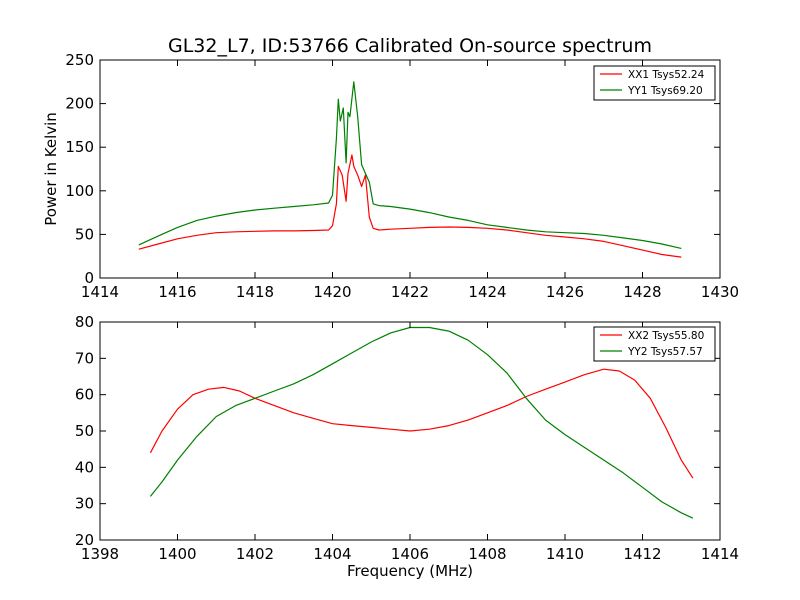 This screenshot has height=600, width=800. I want to click on top-ylabel: Power in Kelvin, so click(51, 169).